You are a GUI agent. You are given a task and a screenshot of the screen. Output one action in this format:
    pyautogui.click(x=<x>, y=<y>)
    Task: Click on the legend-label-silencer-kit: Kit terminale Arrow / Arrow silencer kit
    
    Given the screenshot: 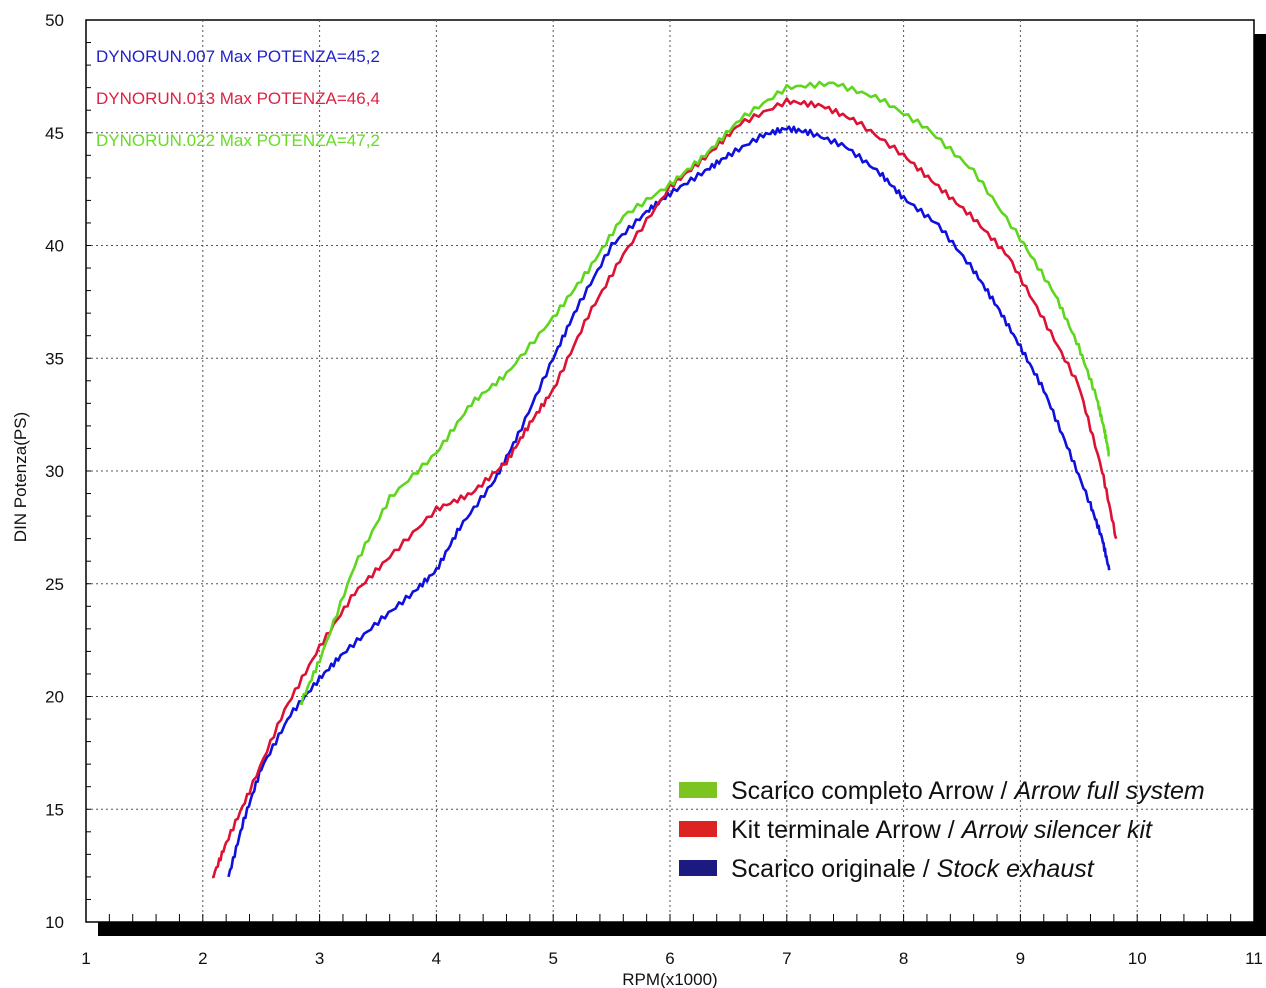 What is the action you would take?
    pyautogui.click(x=942, y=830)
    